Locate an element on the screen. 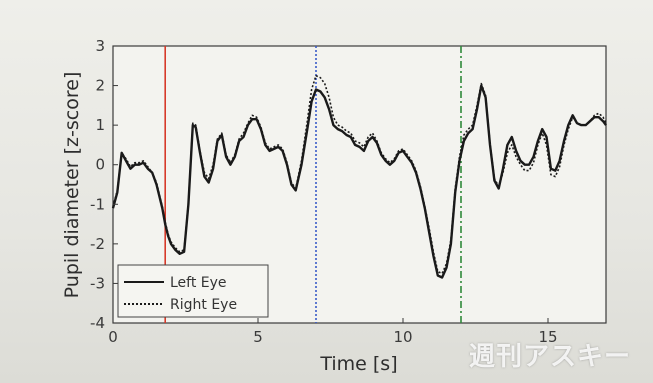 The height and width of the screenshot is (383, 653). x-tick-label: 5 is located at coordinates (258, 337).